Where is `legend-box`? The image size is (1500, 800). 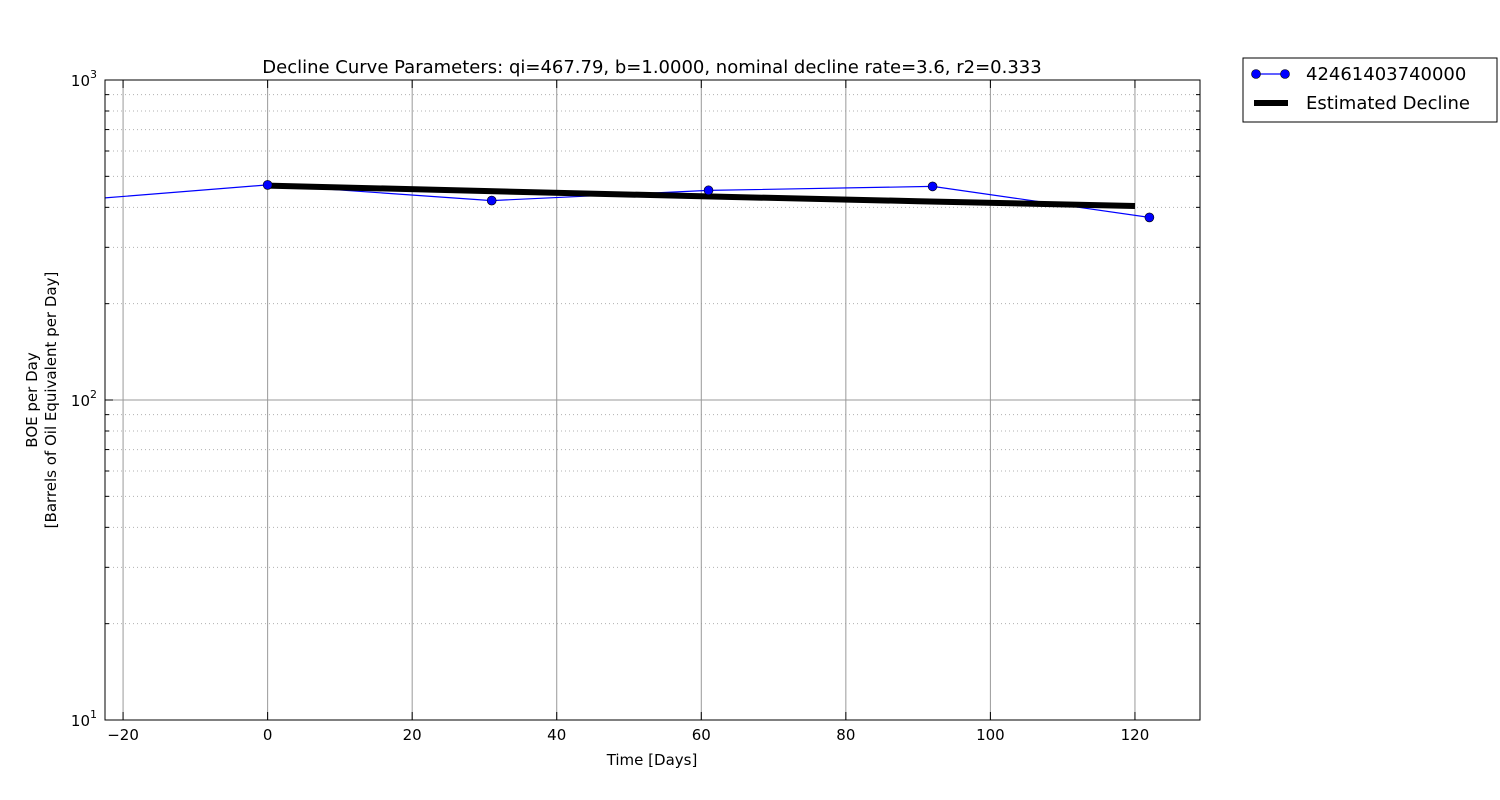
legend-box is located at coordinates (1370, 90).